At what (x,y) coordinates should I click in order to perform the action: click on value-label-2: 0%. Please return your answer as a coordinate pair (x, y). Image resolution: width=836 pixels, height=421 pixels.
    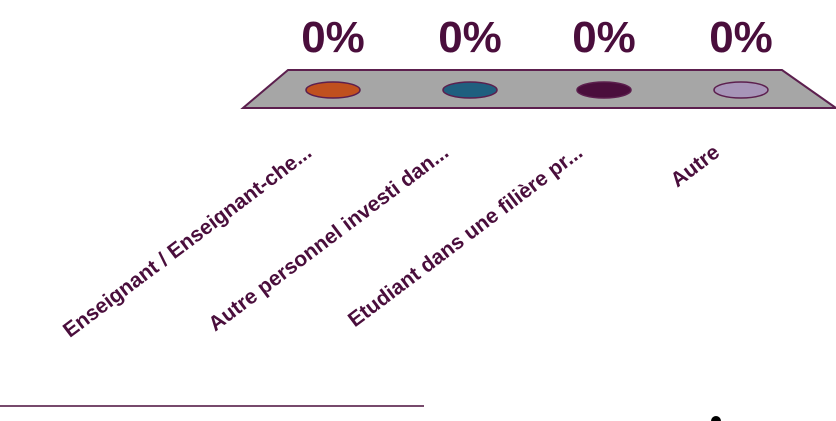
    Looking at the image, I should click on (470, 37).